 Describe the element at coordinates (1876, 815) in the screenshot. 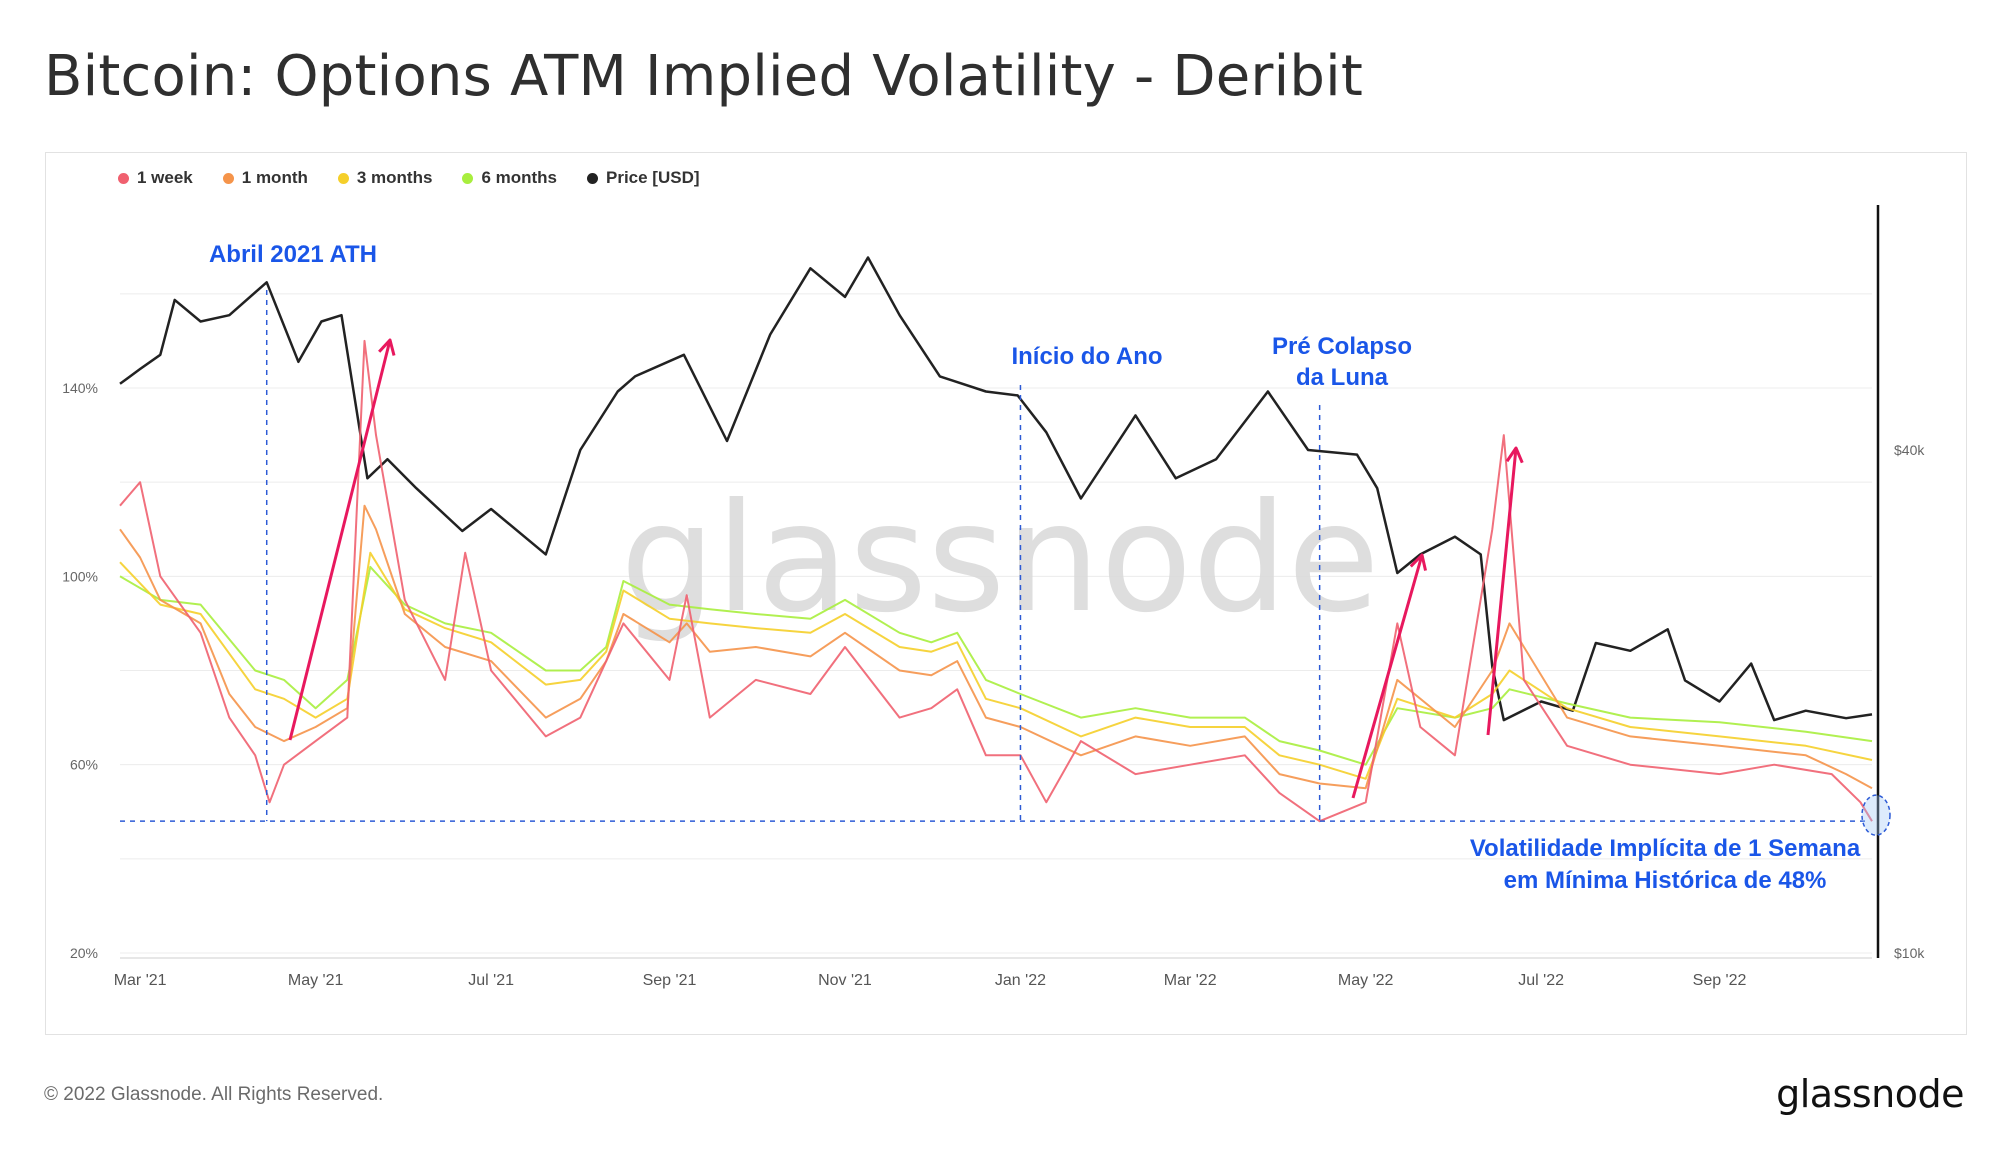

I see `low-highlight-circle` at that location.